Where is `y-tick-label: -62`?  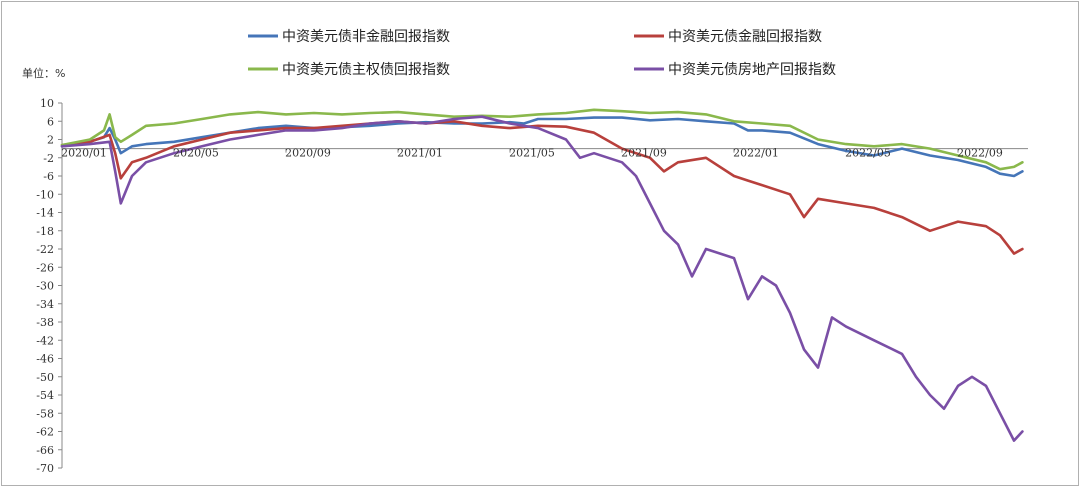 y-tick-label: -62 is located at coordinates (45, 432).